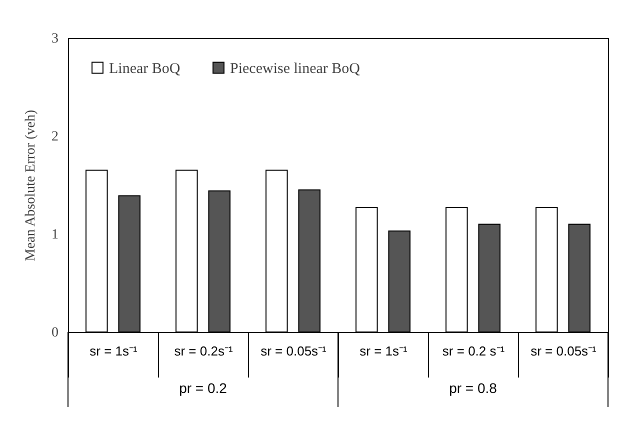 The image size is (625, 426). I want to click on legend-label: Linear BoQ, so click(144, 68).